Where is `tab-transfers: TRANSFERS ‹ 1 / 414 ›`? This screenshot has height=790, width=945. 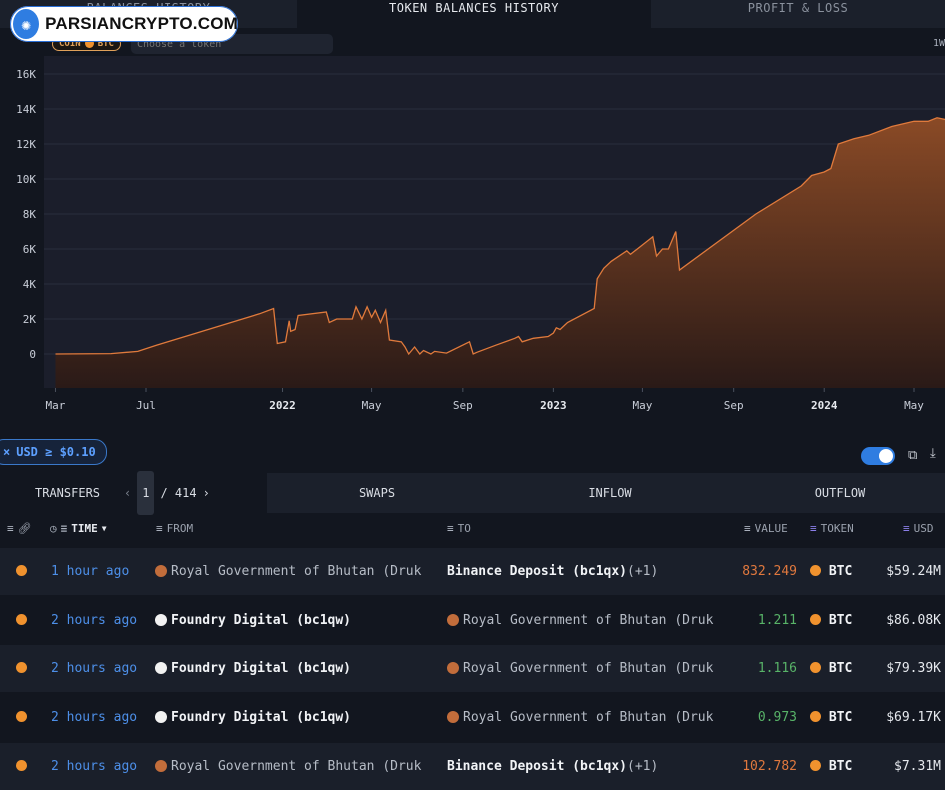
tab-transfers: TRANSFERS ‹ 1 / 414 › is located at coordinates (133, 493).